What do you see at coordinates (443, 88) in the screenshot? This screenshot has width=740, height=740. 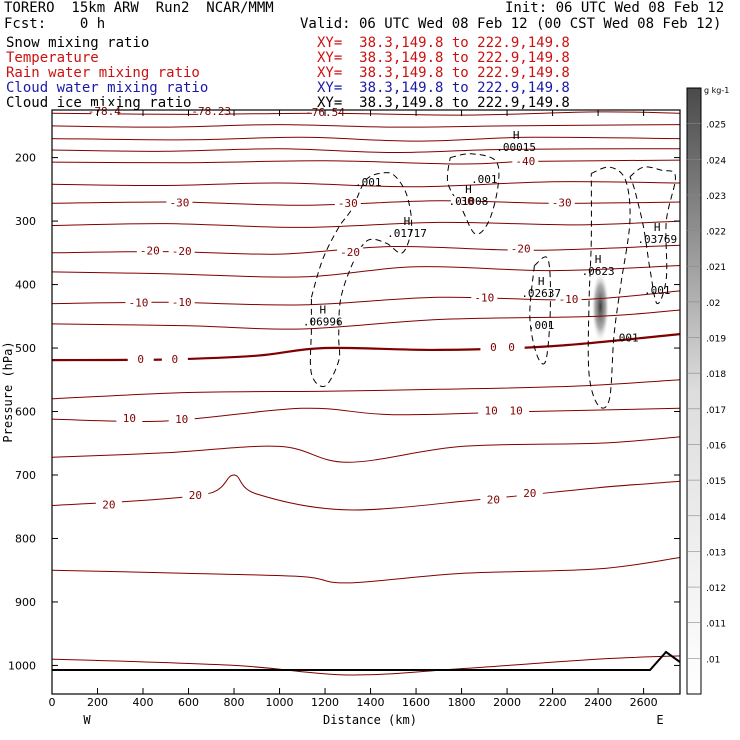 I see `field-cloud-water-xy: XY= 38.3,149.8 to 222.9,149.8` at bounding box center [443, 88].